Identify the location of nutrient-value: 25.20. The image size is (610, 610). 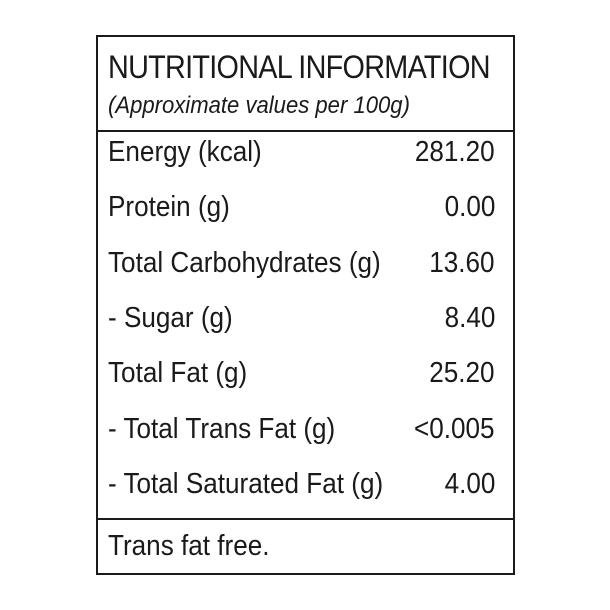
(462, 373).